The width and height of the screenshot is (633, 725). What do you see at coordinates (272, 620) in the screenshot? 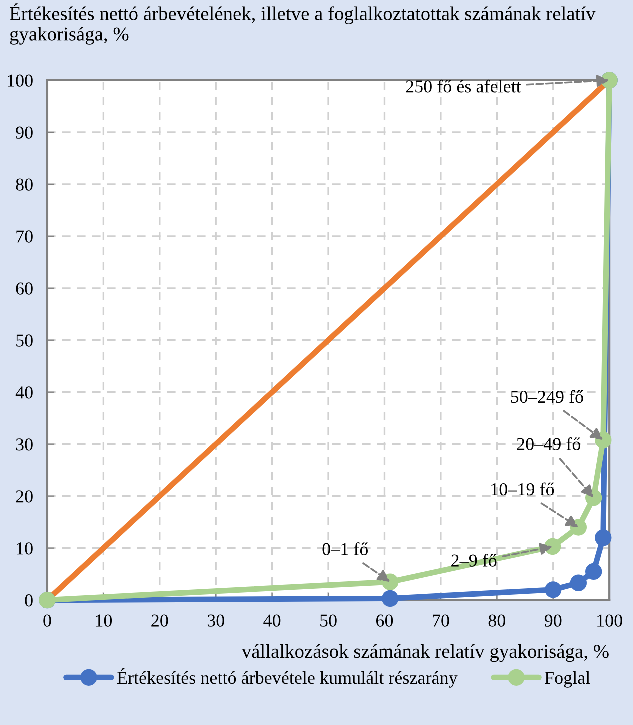
I see `x-tick-label: 40` at bounding box center [272, 620].